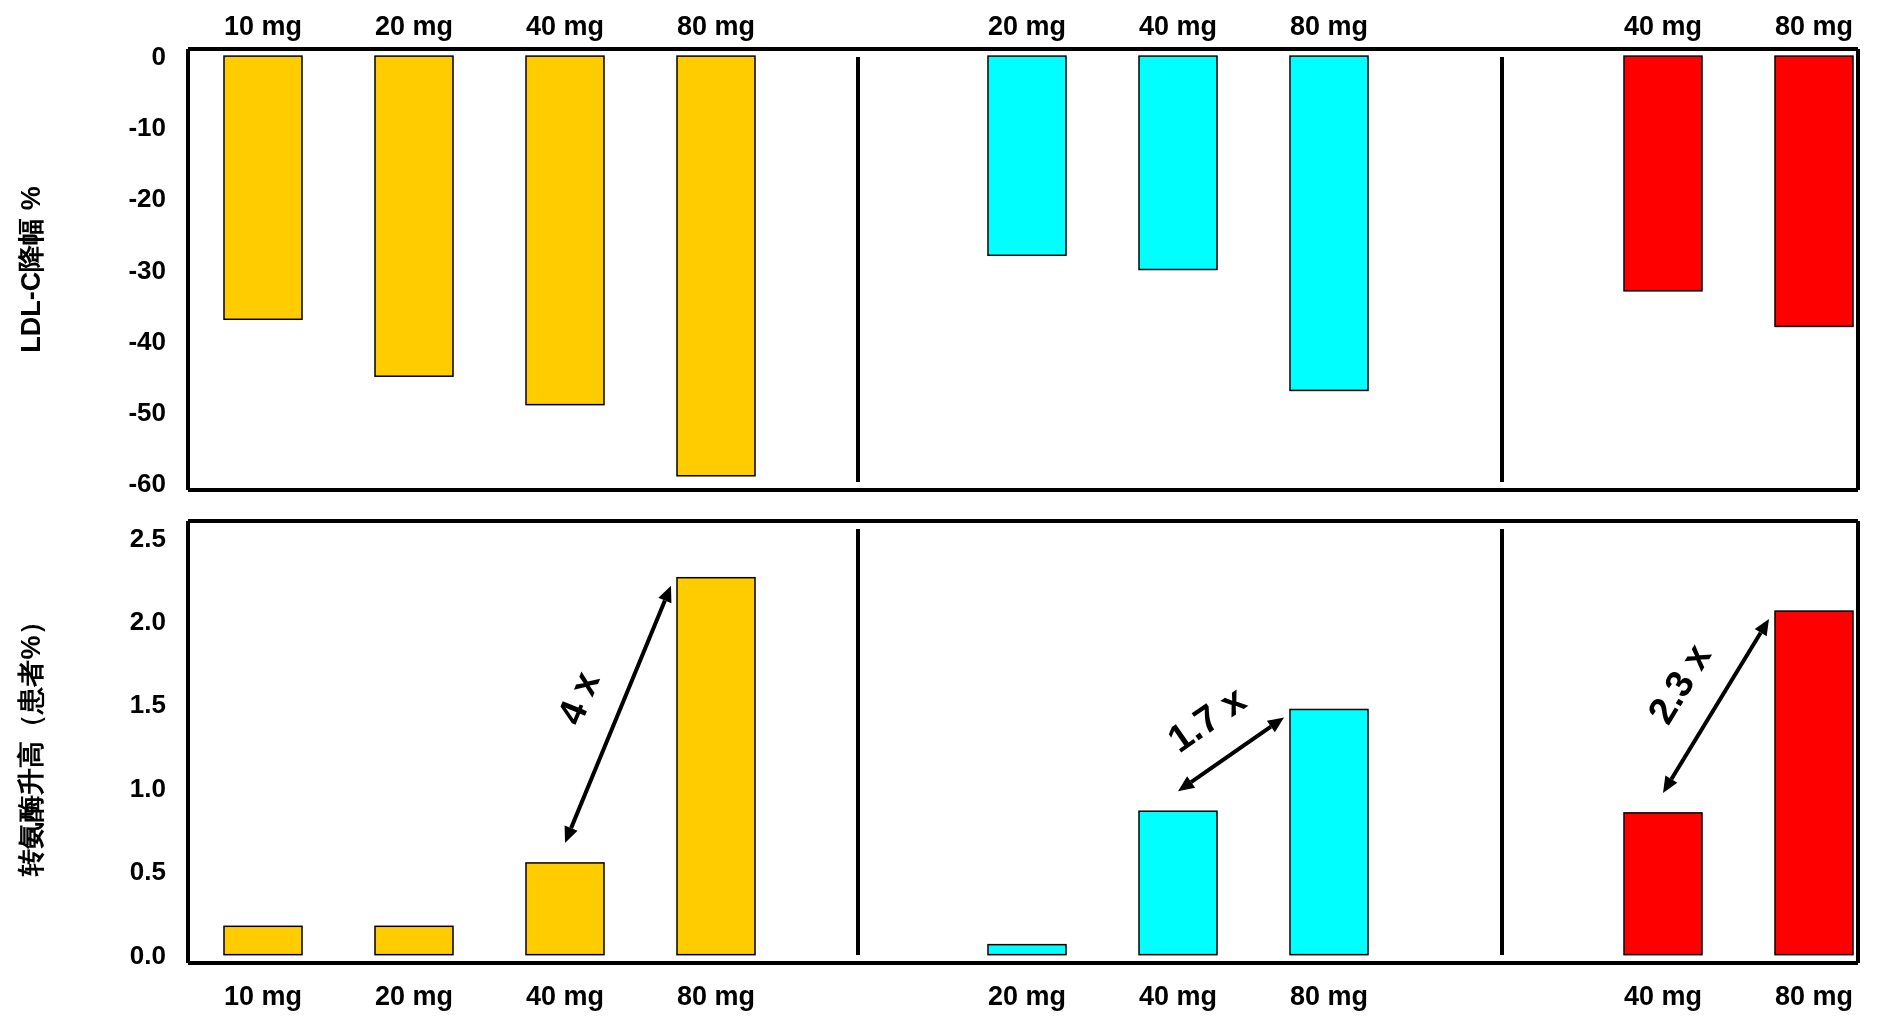 The image size is (1880, 1023). I want to click on y-tick-label: 1.0, so click(147, 787).